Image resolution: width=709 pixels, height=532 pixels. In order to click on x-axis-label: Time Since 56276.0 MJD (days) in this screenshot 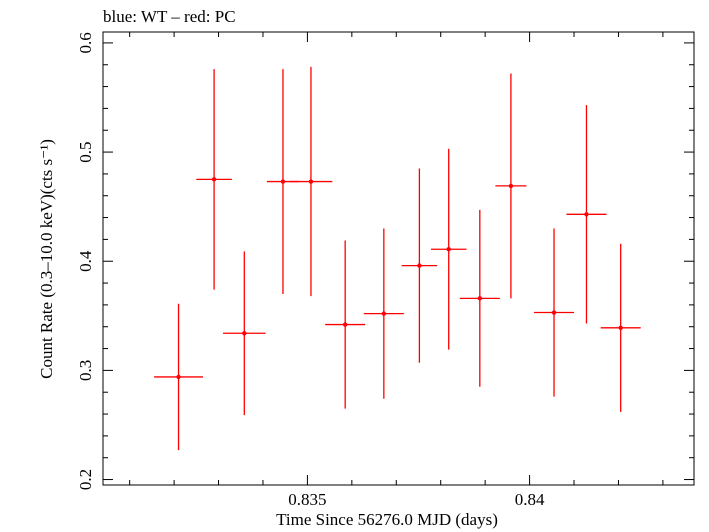, I will do `click(387, 519)`.